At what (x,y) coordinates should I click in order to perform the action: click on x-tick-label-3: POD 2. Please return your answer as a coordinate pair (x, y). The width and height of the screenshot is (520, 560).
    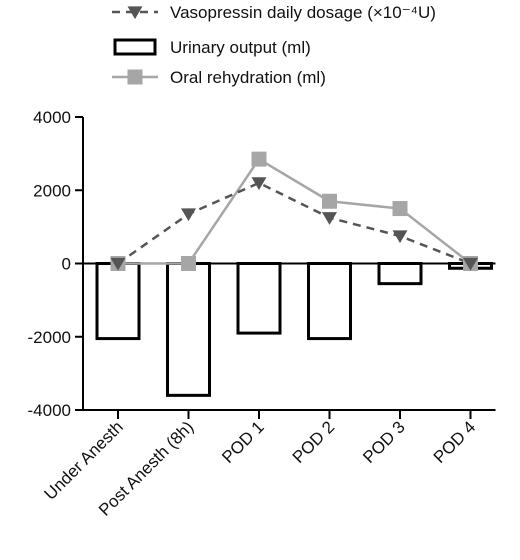
    Looking at the image, I should click on (314, 442).